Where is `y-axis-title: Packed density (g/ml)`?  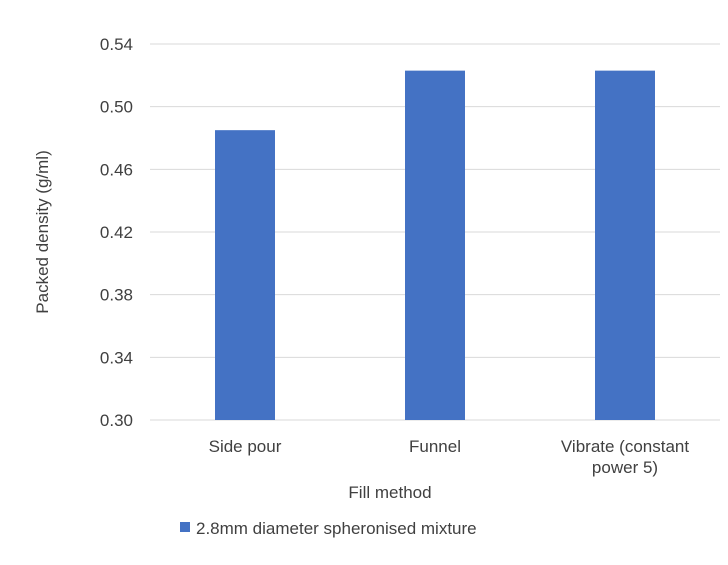 y-axis-title: Packed density (g/ml) is located at coordinates (42, 231).